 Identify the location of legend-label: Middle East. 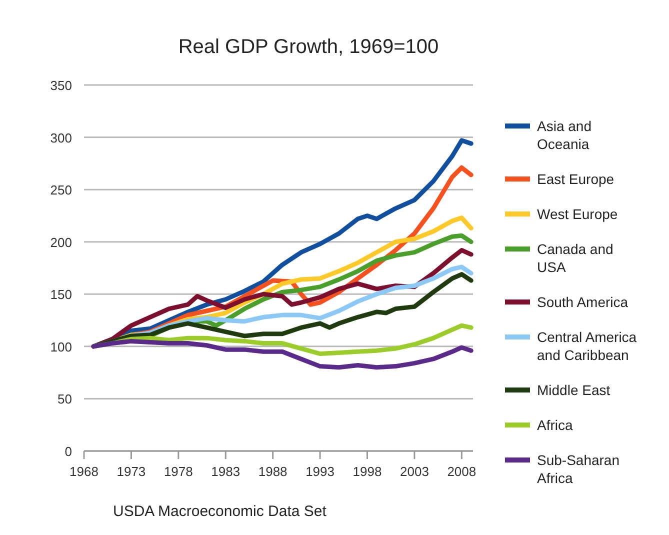
(573, 390).